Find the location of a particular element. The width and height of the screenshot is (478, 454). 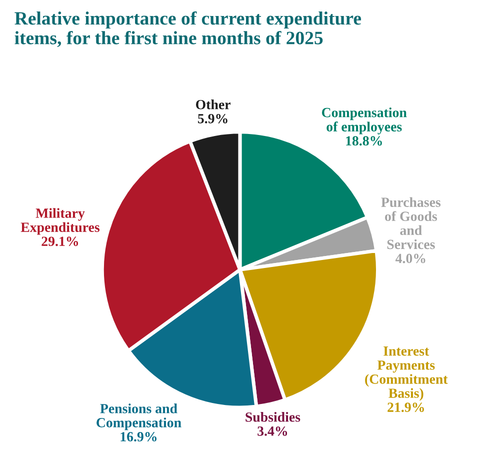

slice-label: Purchases of Goods and Services is located at coordinates (411, 223).